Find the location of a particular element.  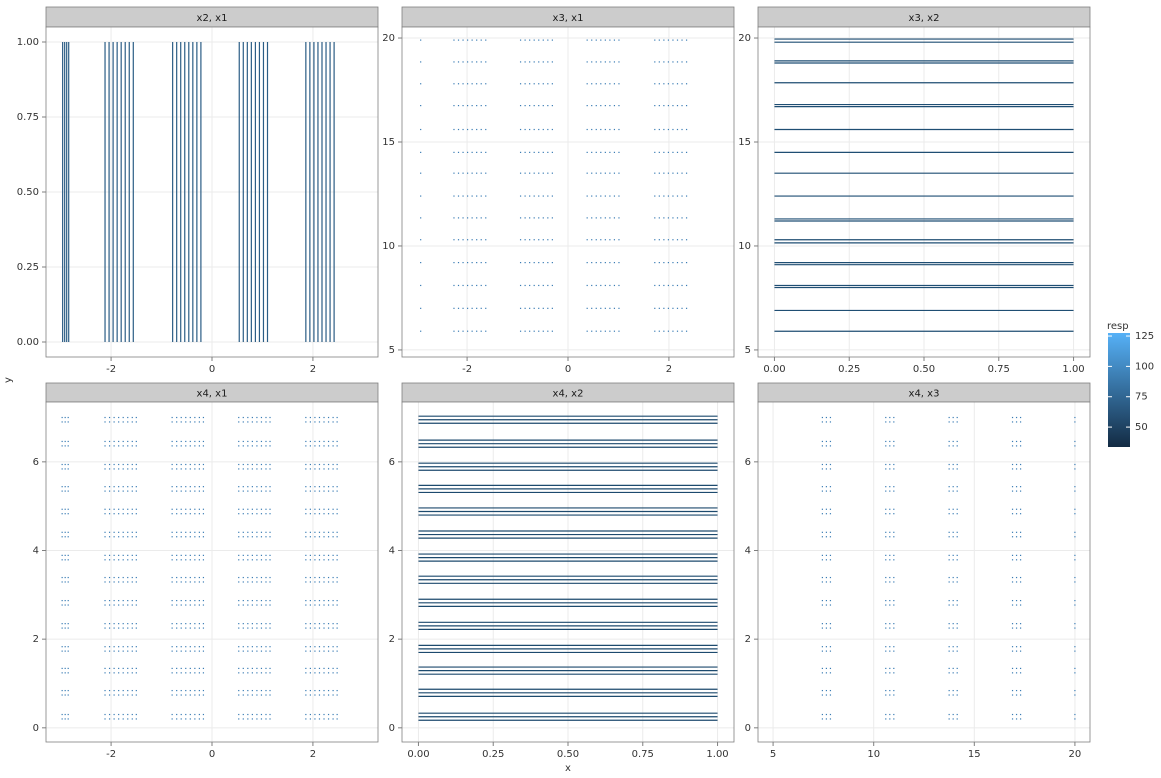

y-tick-label: 20 is located at coordinates (388, 38).